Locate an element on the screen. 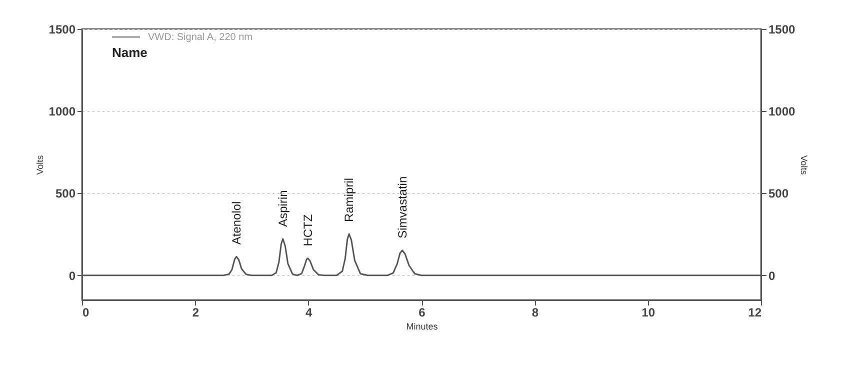  annotation: Name is located at coordinates (130, 52).